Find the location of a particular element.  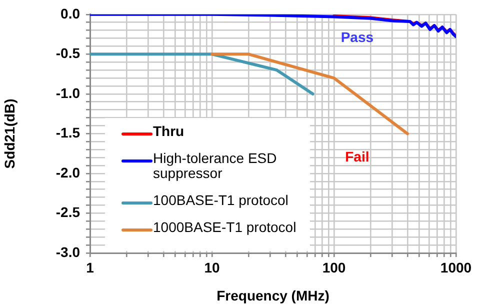

y-axis-title: Sdd21(dB) is located at coordinates (9, 133).